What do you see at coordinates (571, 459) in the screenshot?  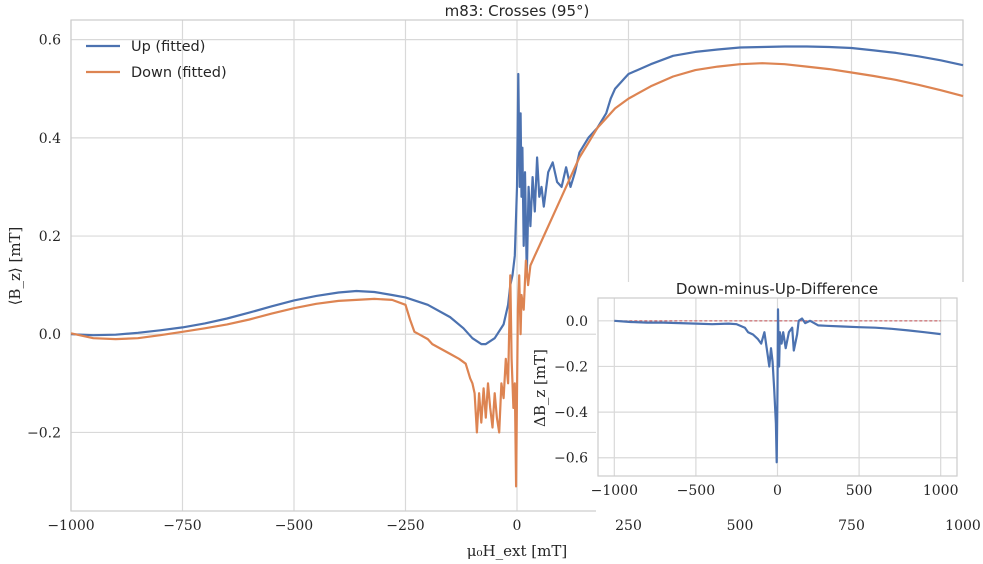 I see `y-tick-label: −0.6` at bounding box center [571, 459].